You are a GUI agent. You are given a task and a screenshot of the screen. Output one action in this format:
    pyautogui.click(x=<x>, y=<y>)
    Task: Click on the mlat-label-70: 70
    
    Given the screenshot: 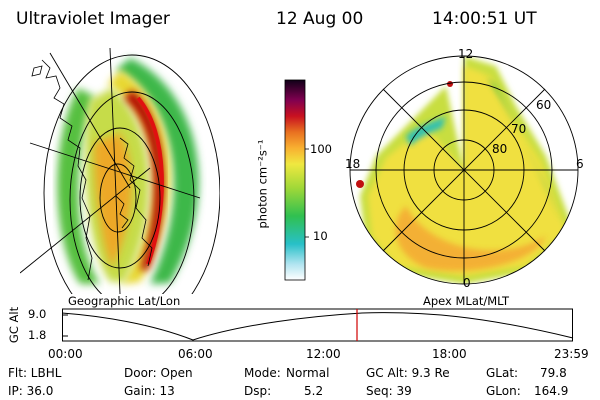 What is the action you would take?
    pyautogui.click(x=519, y=129)
    